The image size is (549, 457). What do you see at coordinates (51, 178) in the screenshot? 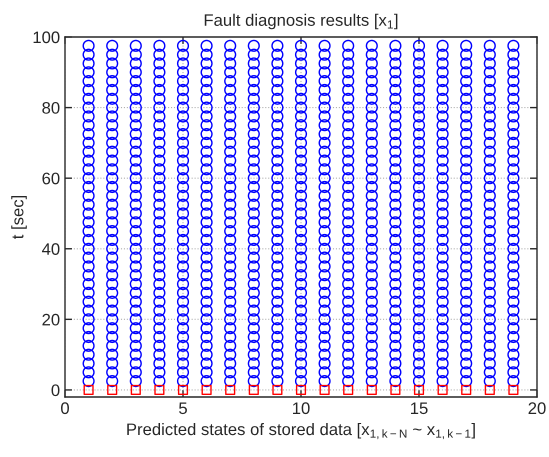
I see `y-tick-label: 60` at bounding box center [51, 178].